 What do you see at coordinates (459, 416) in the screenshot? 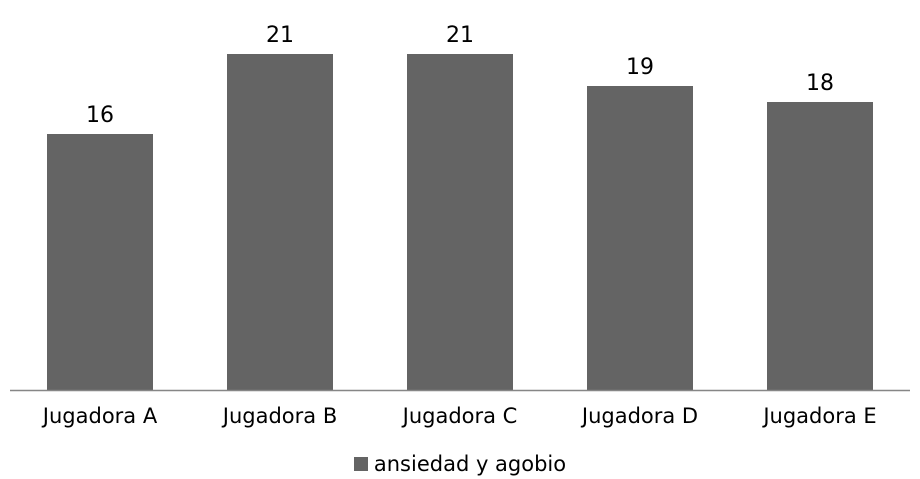
I see `x-tick-label: Jugadora C` at bounding box center [459, 416].